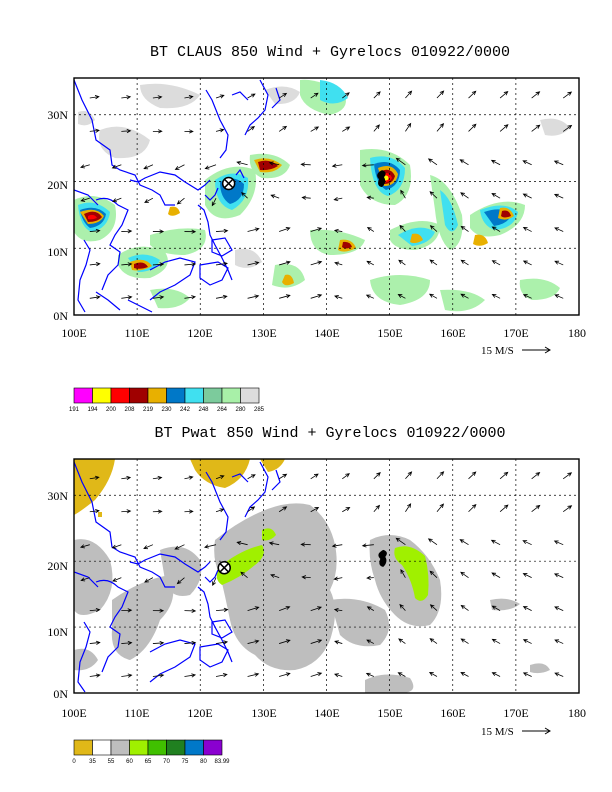 The height and width of the screenshot is (792, 612). I want to click on gyreloc-cross, so click(228, 183).